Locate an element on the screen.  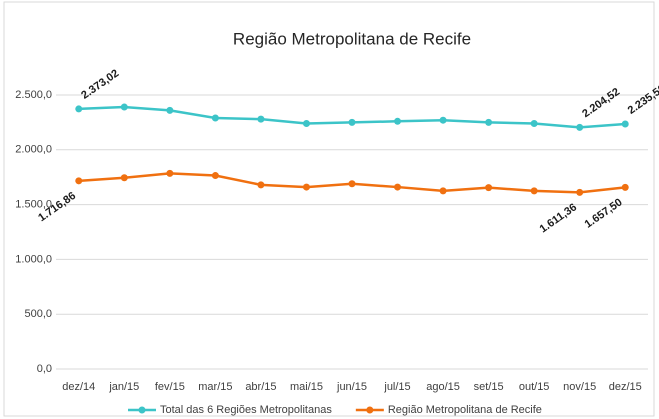
y-tick-label: 500,0 is located at coordinates (38, 314).